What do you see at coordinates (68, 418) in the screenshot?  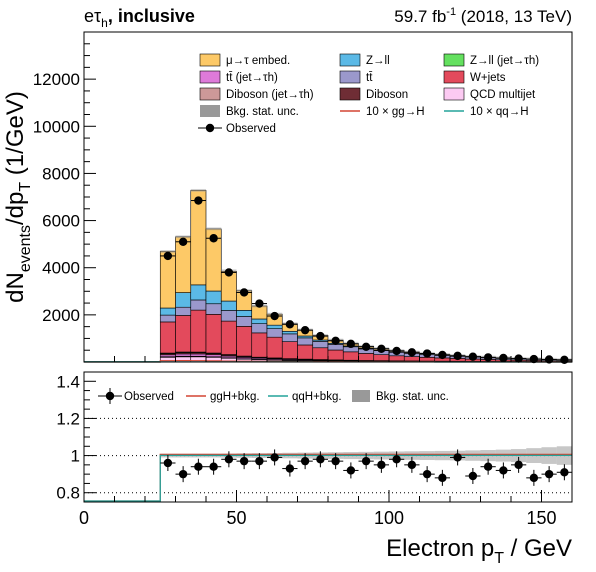 I see `ratio-y-tick-label: 1.2` at bounding box center [68, 418].